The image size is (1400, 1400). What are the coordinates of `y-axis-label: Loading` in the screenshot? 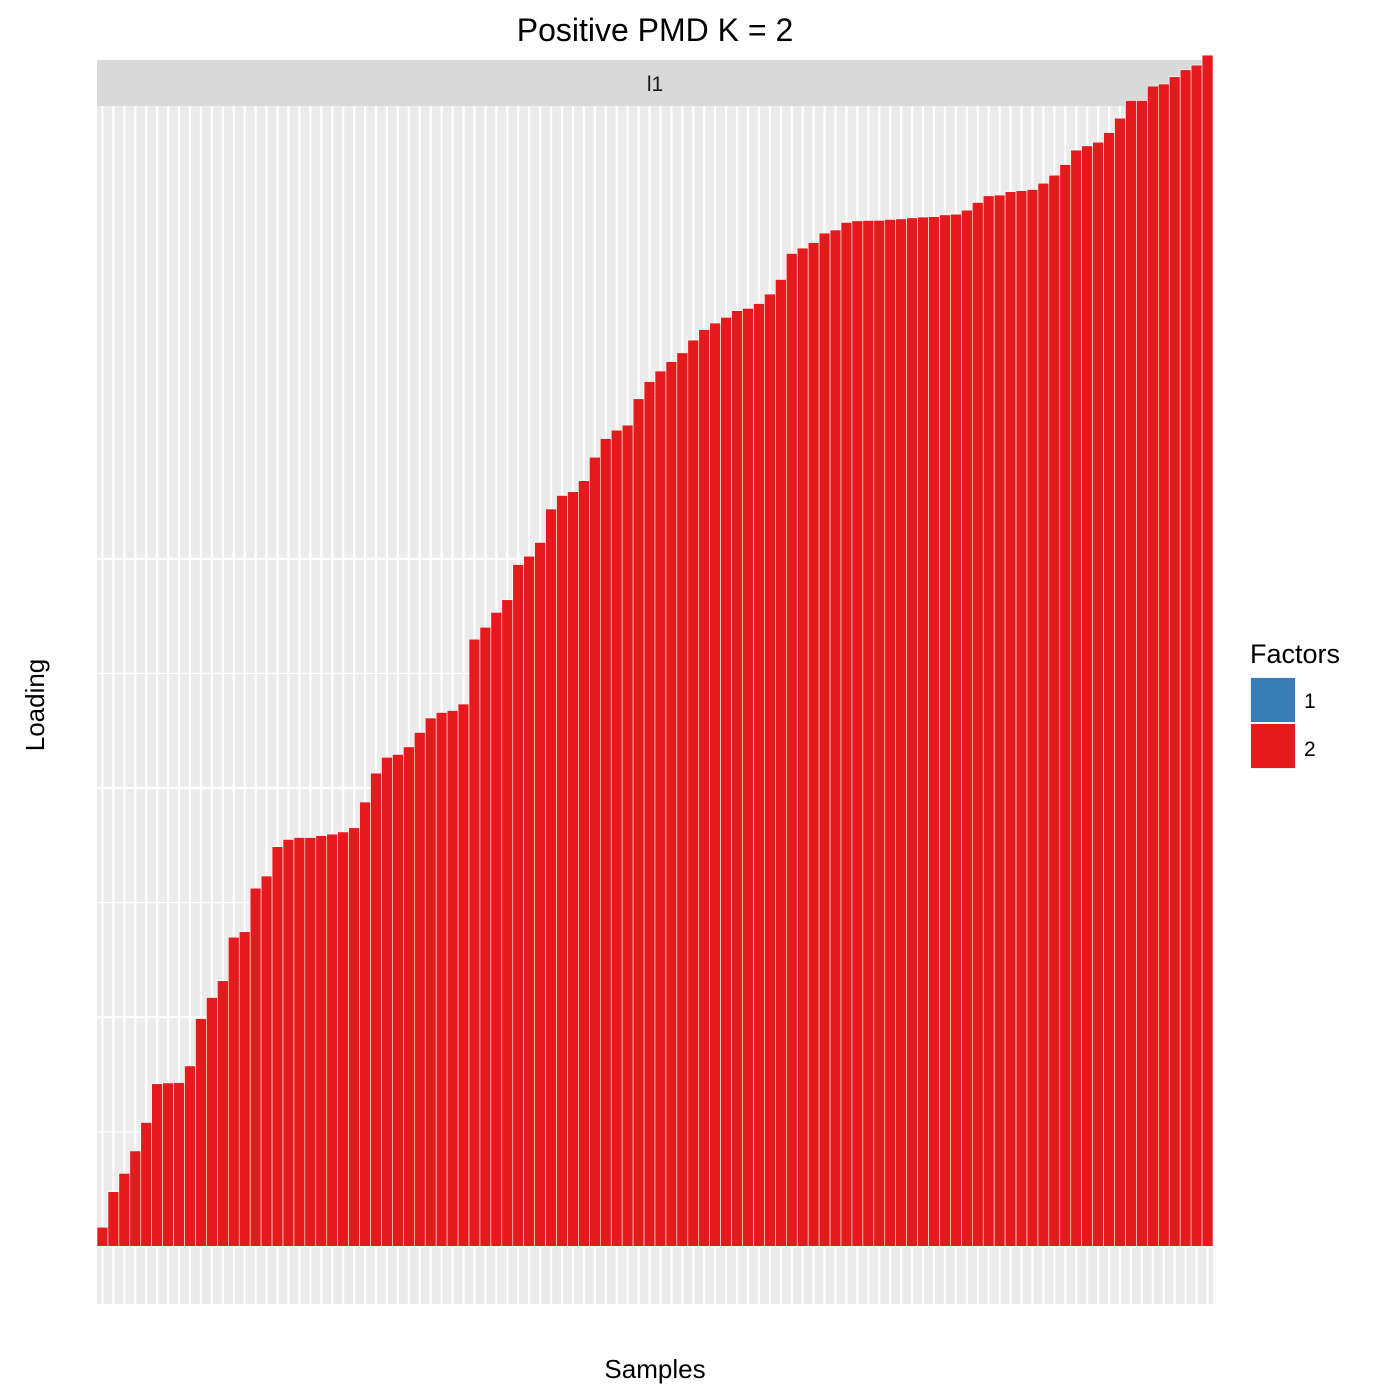 It's located at (35, 705).